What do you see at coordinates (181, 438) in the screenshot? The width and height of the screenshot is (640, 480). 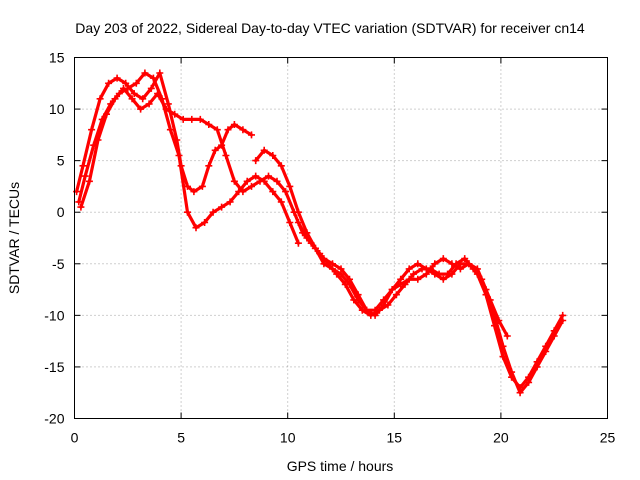 I see `x-tick-label: 5` at bounding box center [181, 438].